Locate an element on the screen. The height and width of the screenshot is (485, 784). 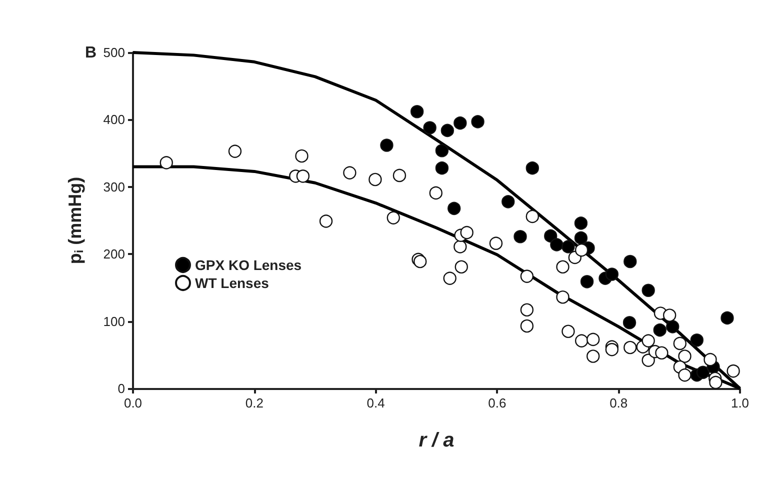
x-tick-label: 0.8 is located at coordinates (619, 403).